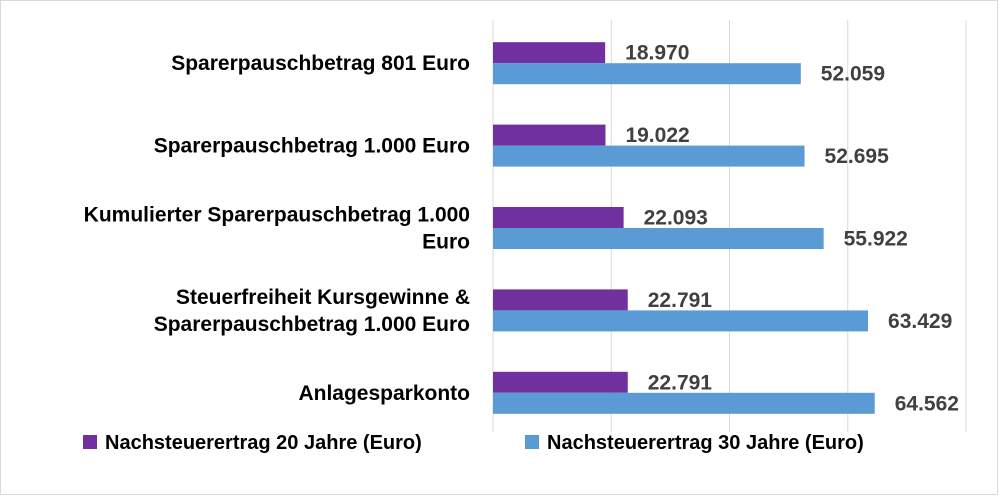  I want to click on bar-series1-cat4, so click(560, 300).